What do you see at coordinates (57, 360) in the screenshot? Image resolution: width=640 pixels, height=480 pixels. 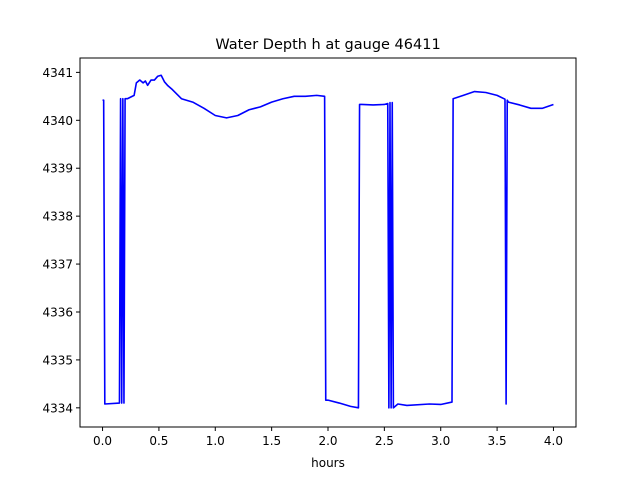 I see `y-tick-label: 4335` at bounding box center [57, 360].